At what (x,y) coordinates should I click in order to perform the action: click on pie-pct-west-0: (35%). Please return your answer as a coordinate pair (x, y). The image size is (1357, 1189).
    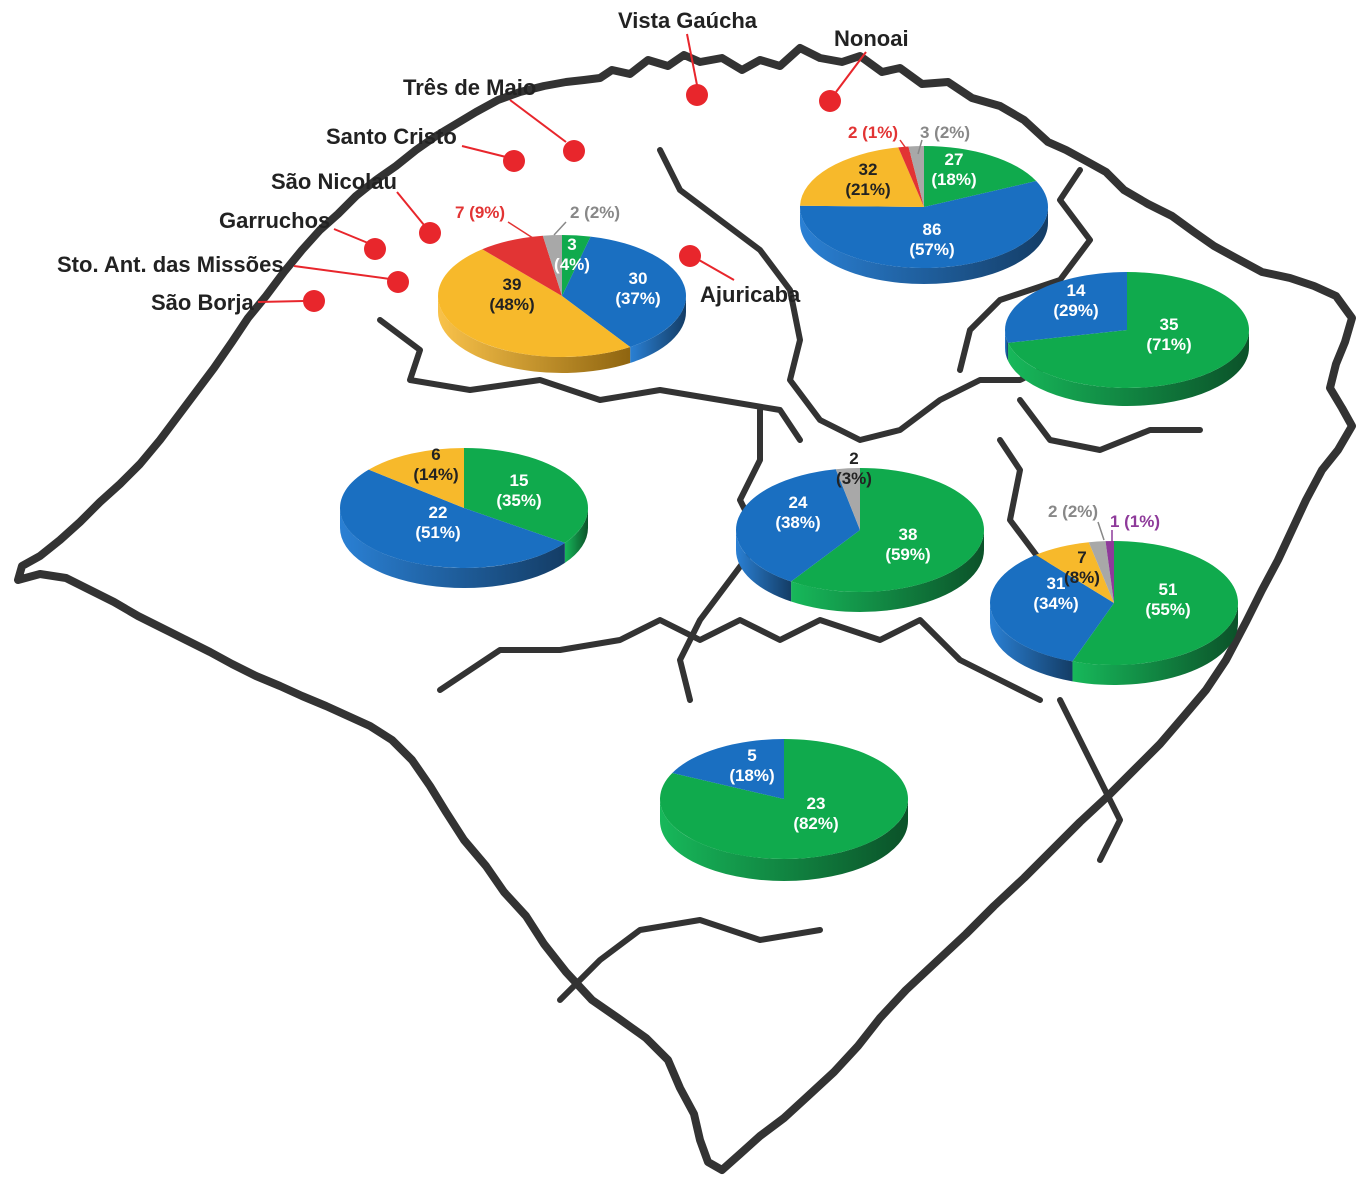
    Looking at the image, I should click on (518, 500).